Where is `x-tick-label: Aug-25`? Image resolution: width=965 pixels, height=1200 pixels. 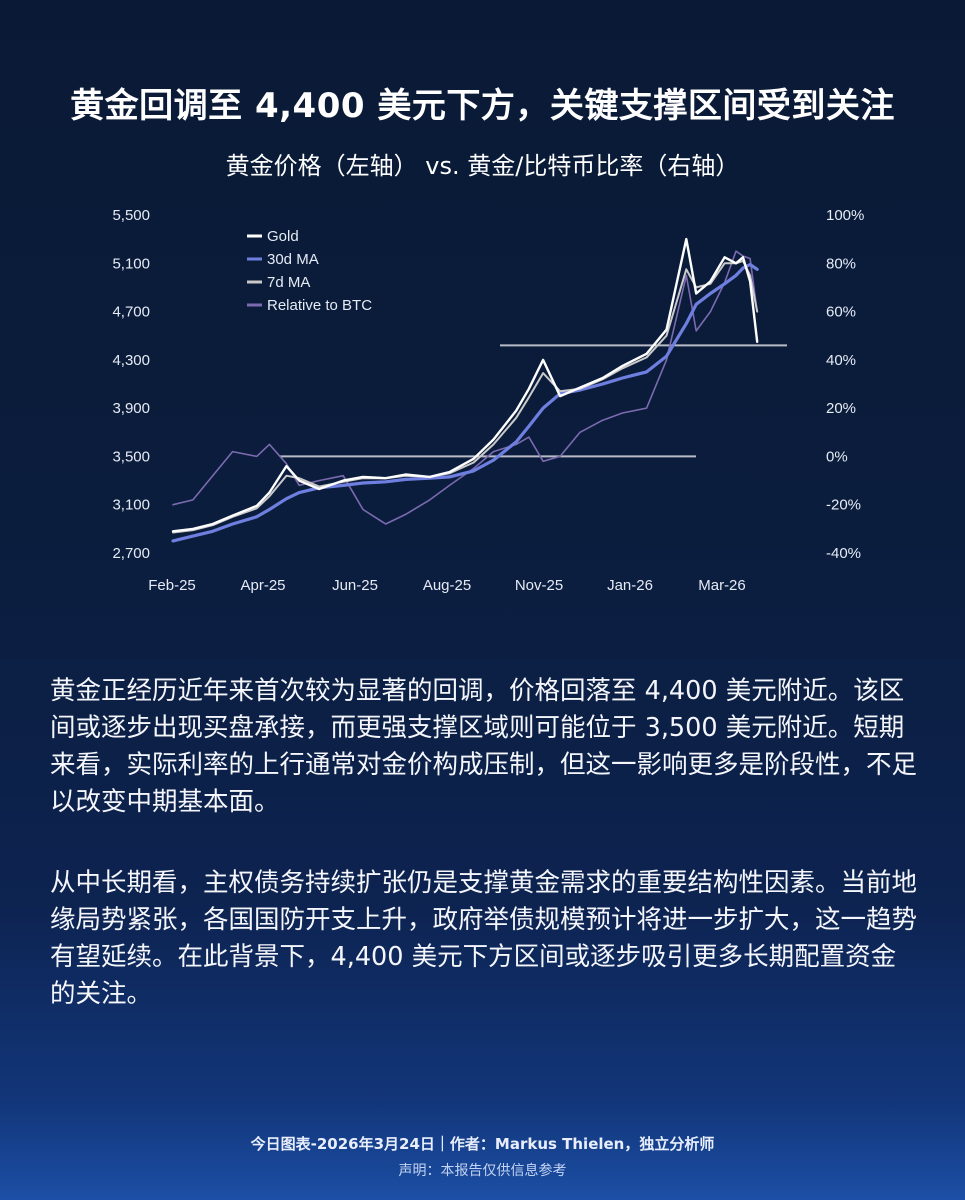
x-tick-label: Aug-25 is located at coordinates (447, 585).